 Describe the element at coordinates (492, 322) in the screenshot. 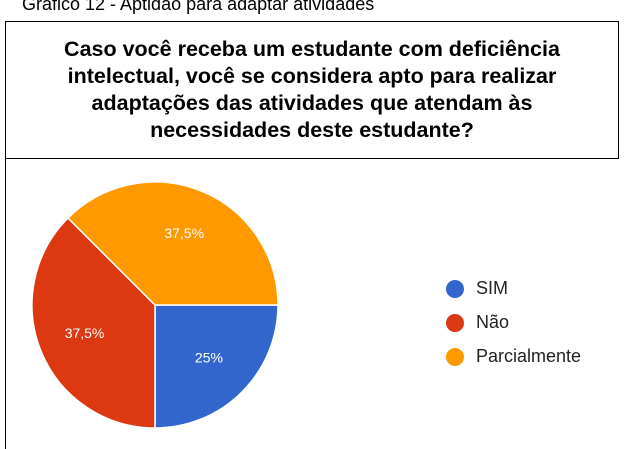

I see `legend-label: Não` at that location.